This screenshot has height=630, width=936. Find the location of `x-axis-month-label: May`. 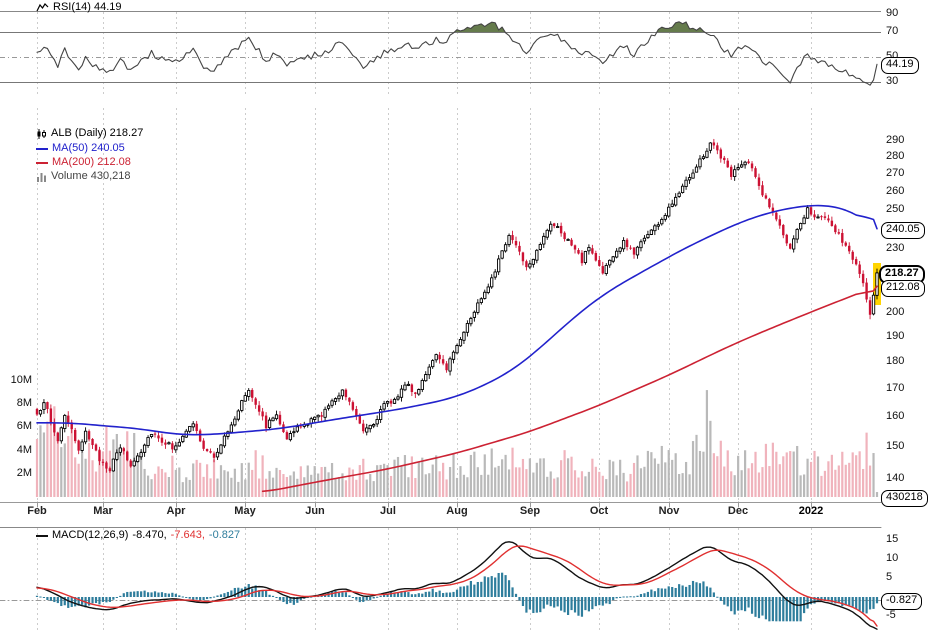

x-axis-month-label: May is located at coordinates (245, 511).